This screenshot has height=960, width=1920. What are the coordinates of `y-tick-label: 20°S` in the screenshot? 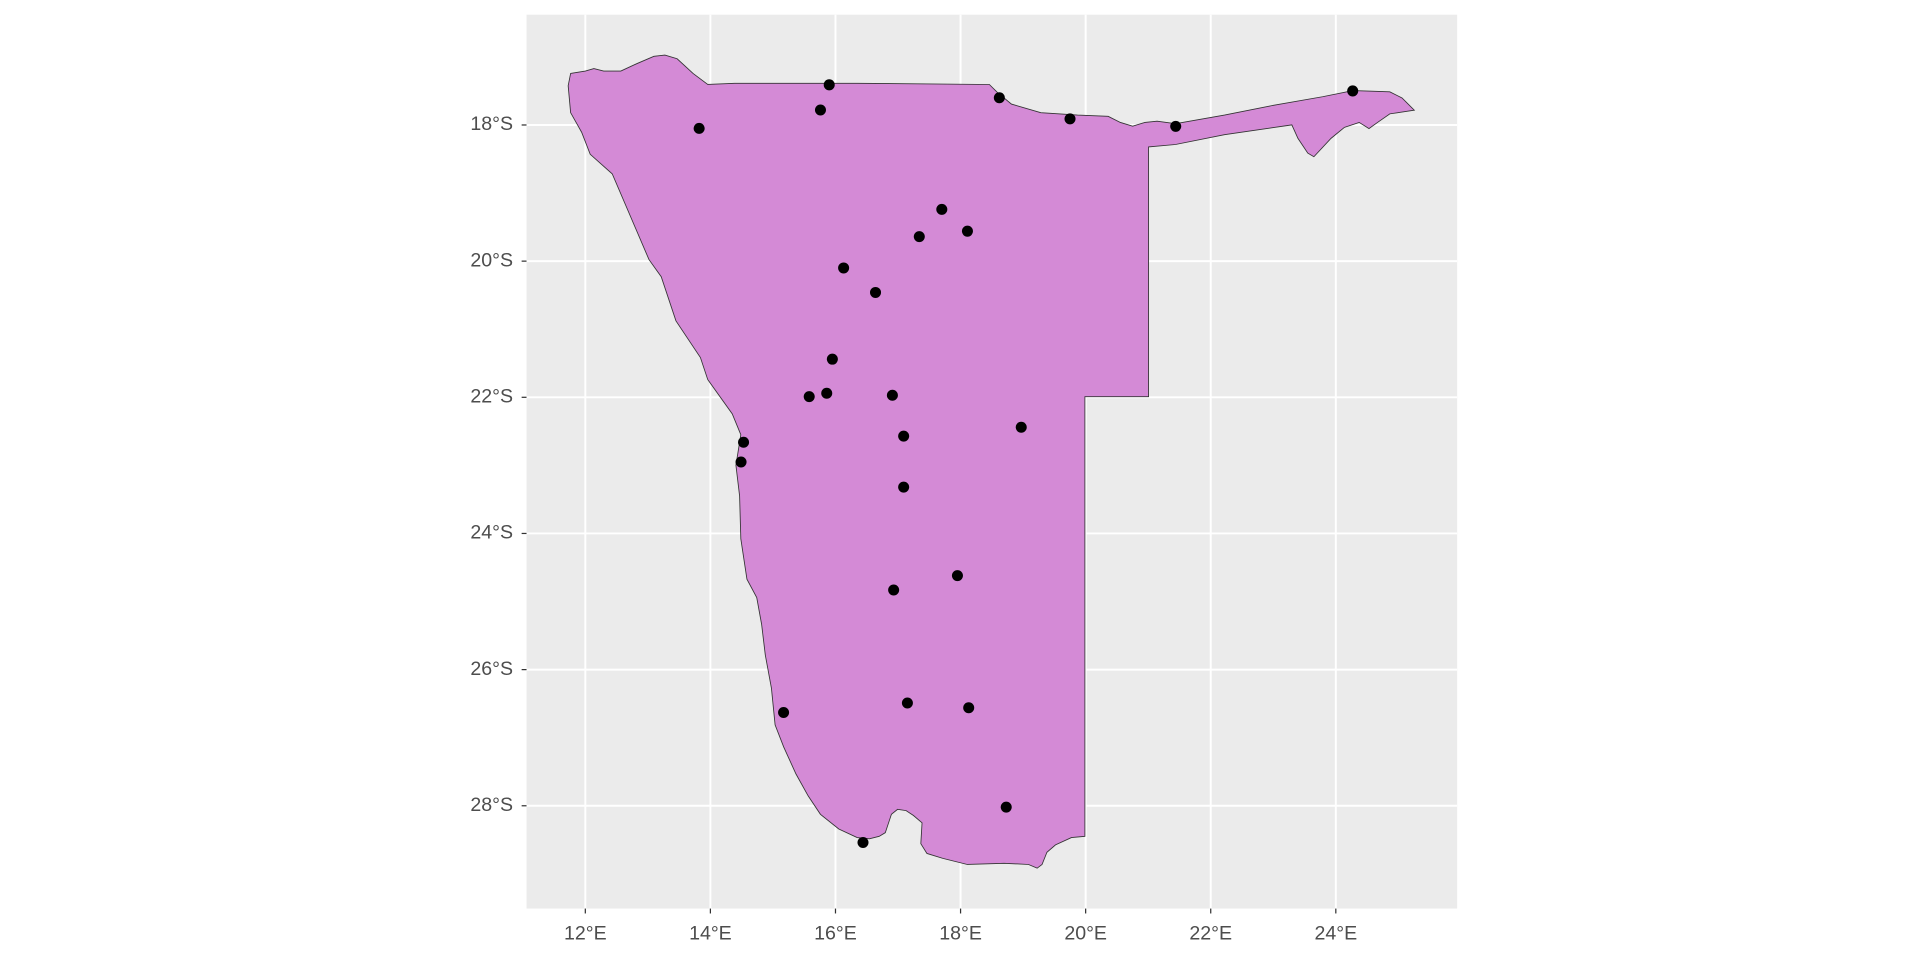 It's located at (491, 260).